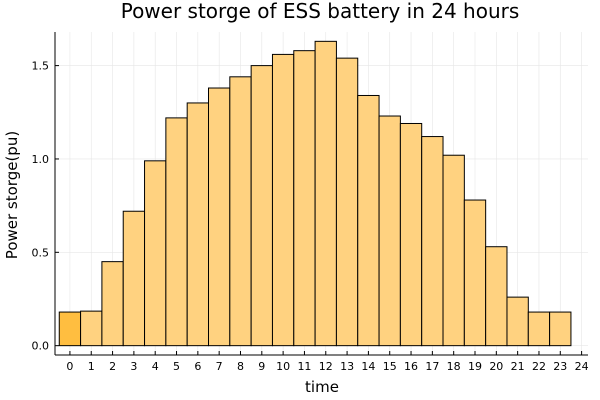 This screenshot has height=400, width=600. I want to click on x-tick-label-5: 5, so click(176, 366).